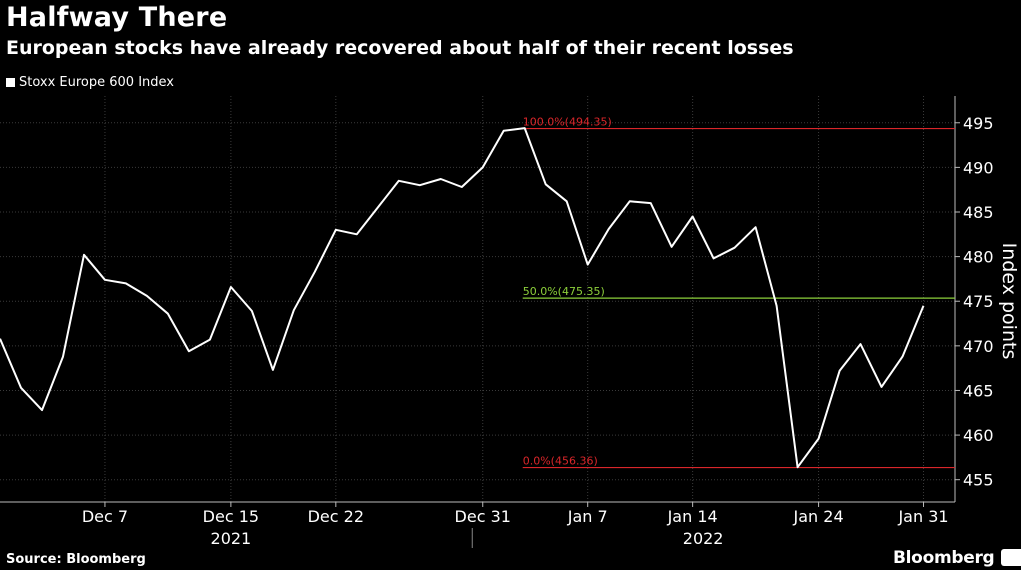  What do you see at coordinates (978, 480) in the screenshot?
I see `y-tick-label: 455` at bounding box center [978, 480].